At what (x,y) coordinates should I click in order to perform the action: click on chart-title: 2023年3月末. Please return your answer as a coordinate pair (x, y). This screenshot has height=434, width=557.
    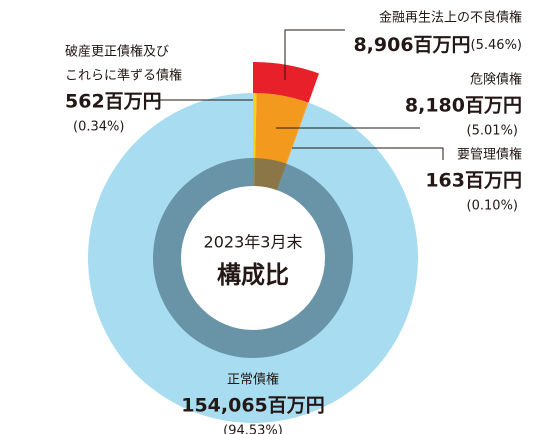
    Looking at the image, I should click on (253, 242).